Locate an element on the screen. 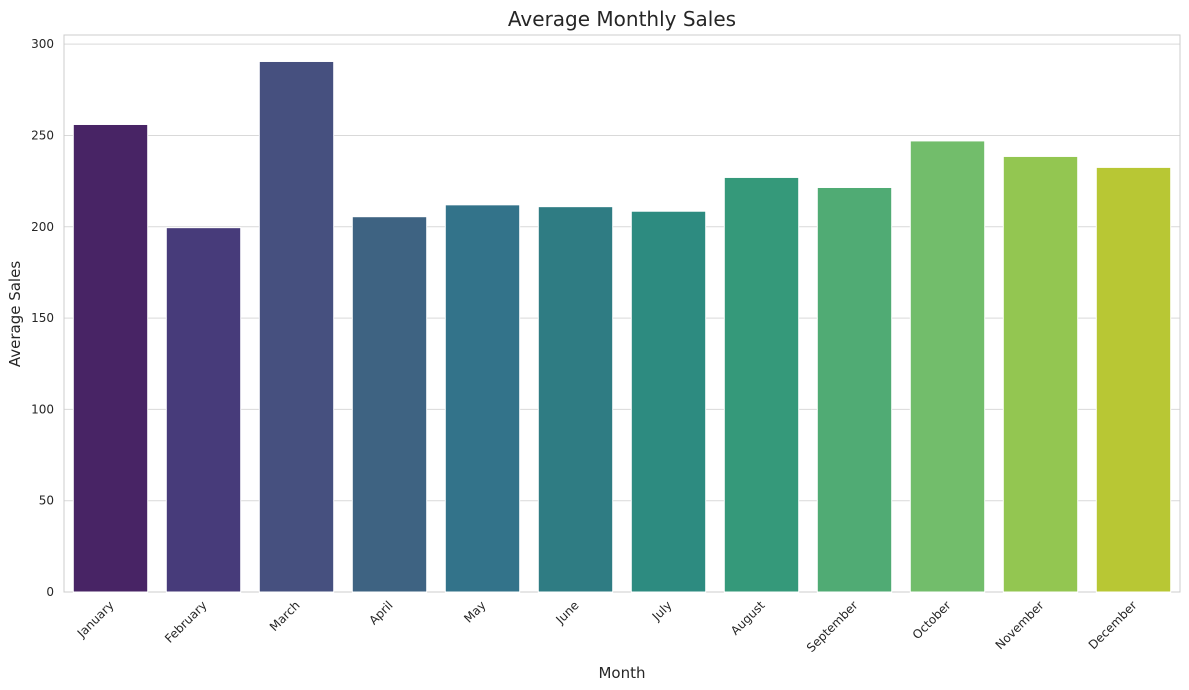 Image resolution: width=1189 pixels, height=690 pixels. bar-july is located at coordinates (668, 401).